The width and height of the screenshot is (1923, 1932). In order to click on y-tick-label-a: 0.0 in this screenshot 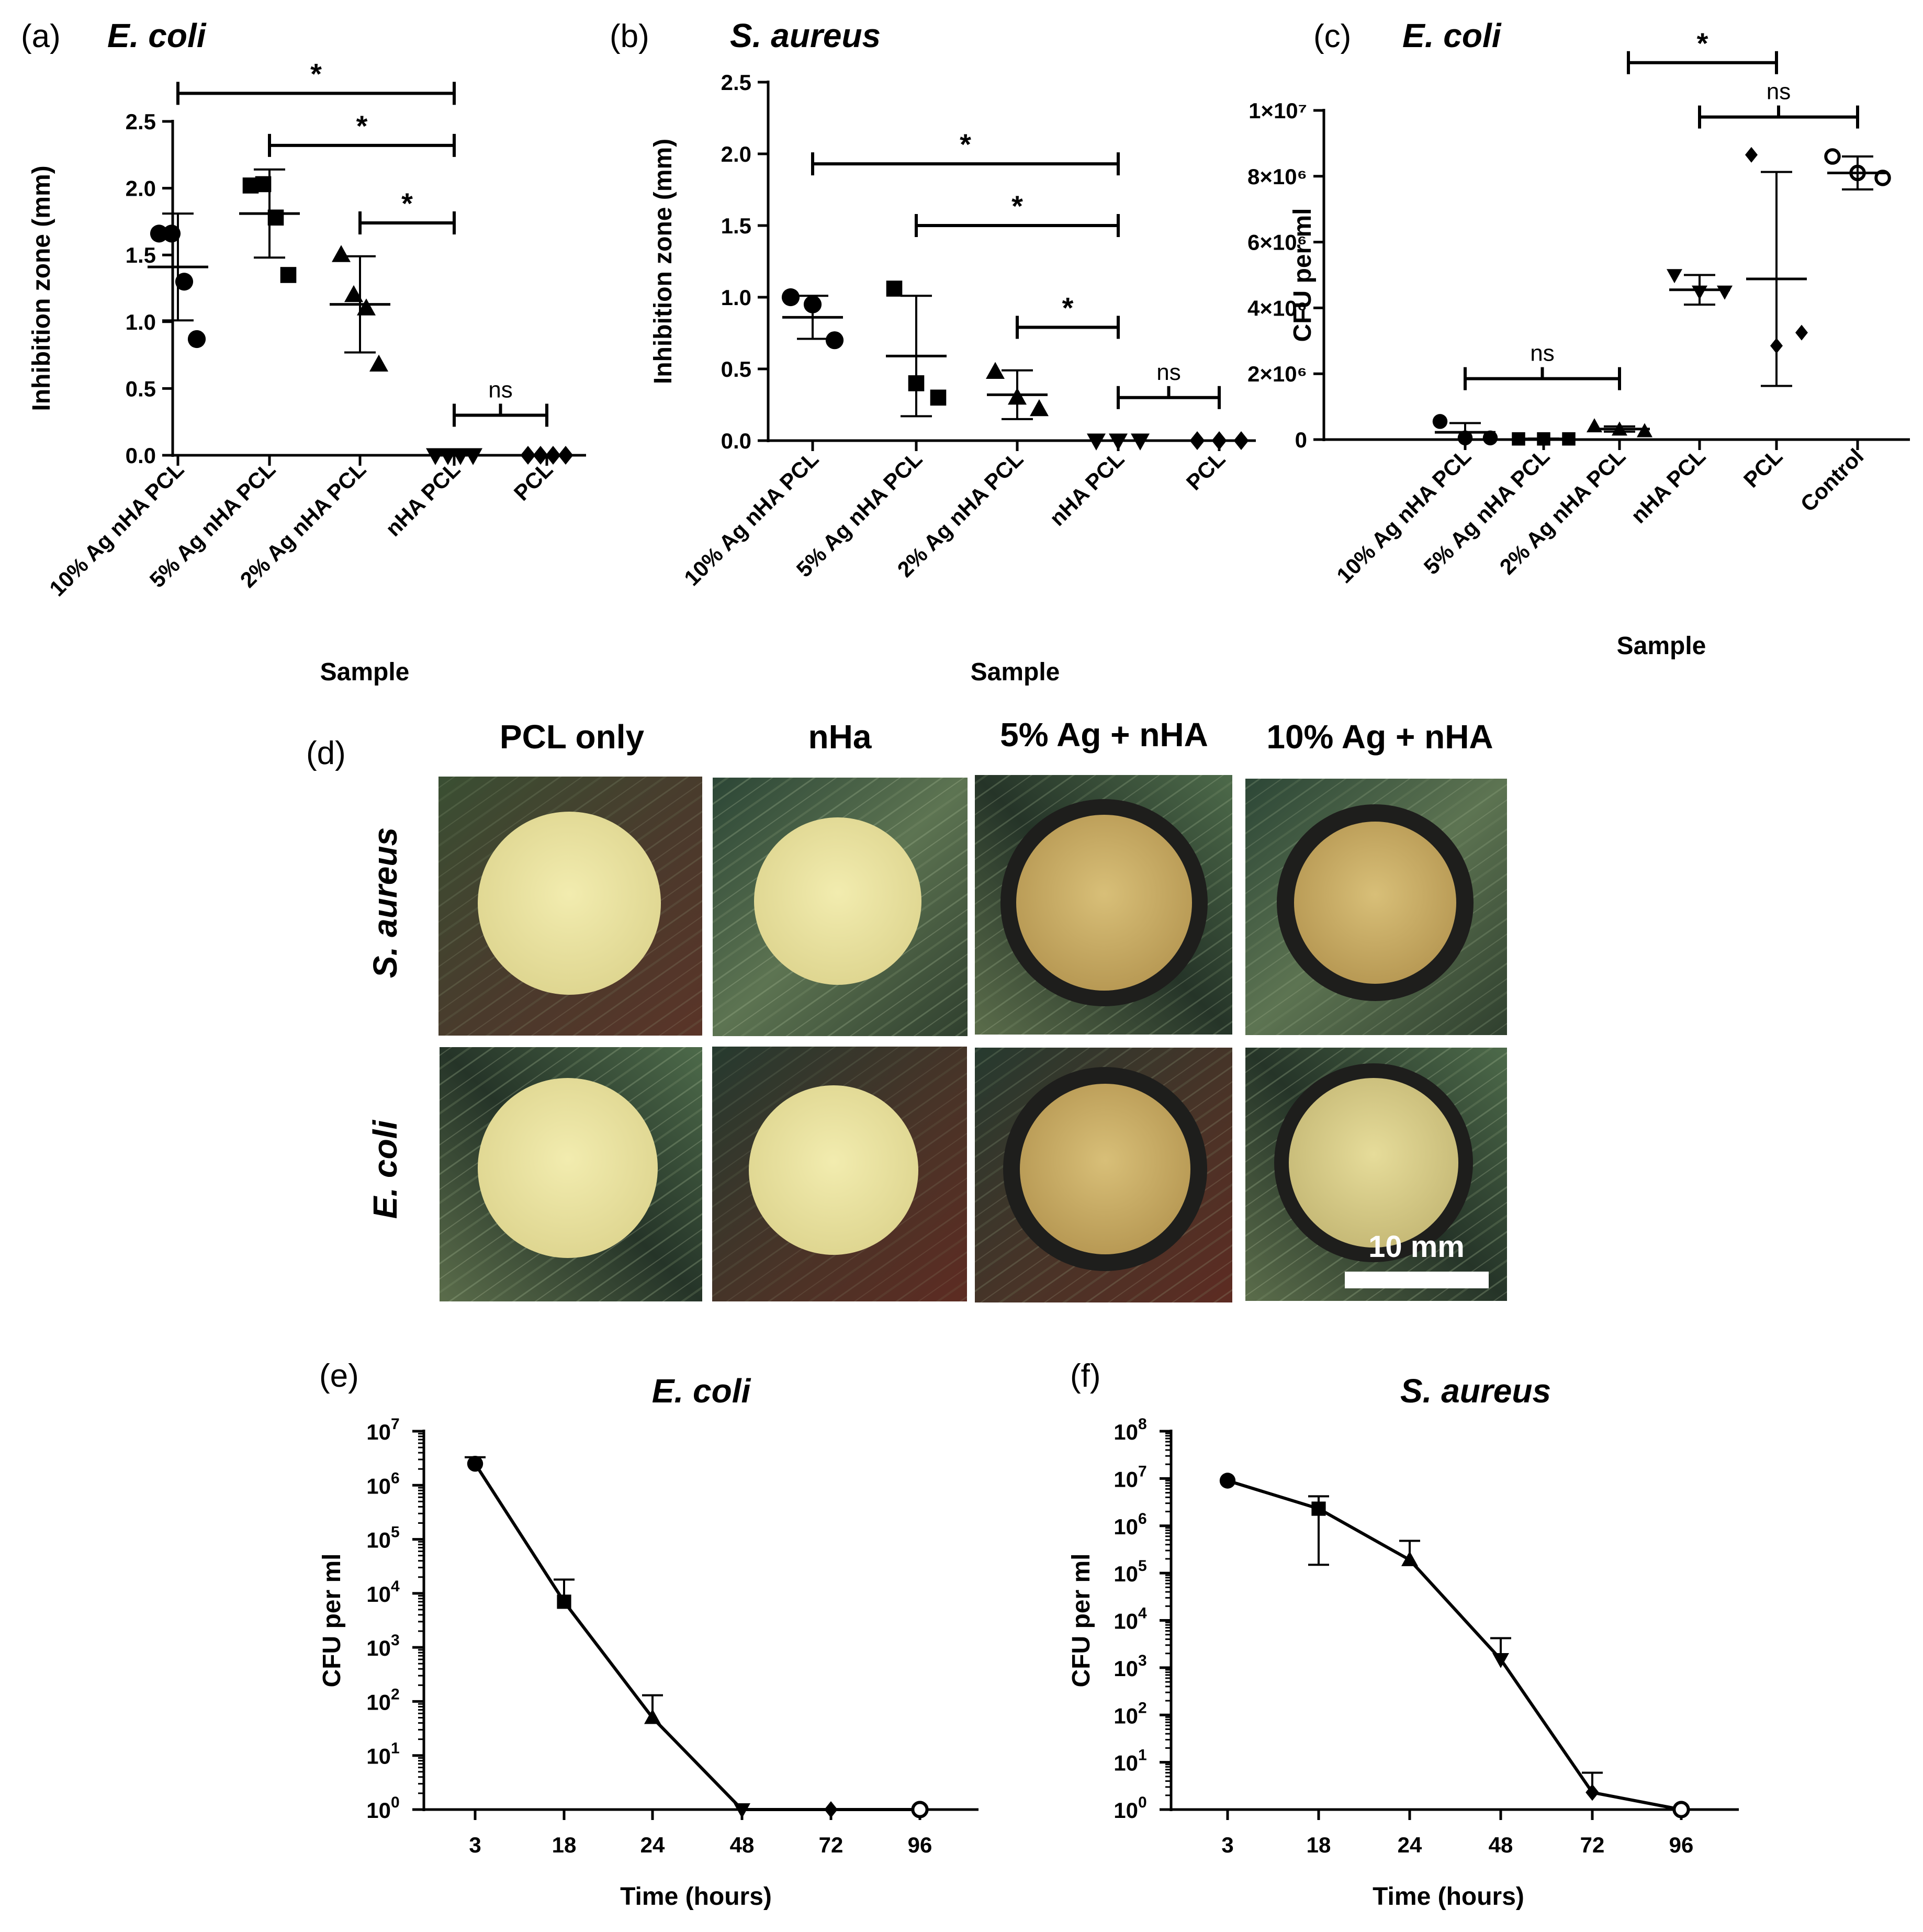, I will do `click(141, 455)`.